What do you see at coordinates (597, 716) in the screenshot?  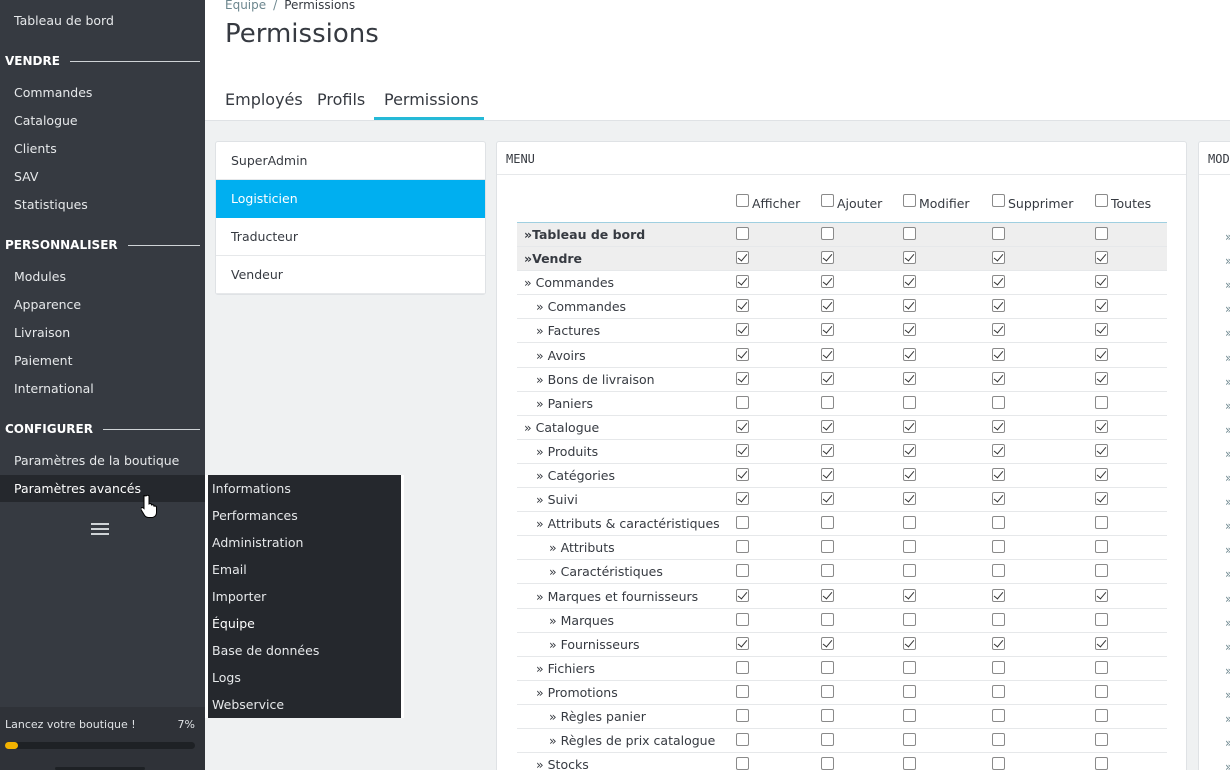 I see `row-label: » Règles panier` at bounding box center [597, 716].